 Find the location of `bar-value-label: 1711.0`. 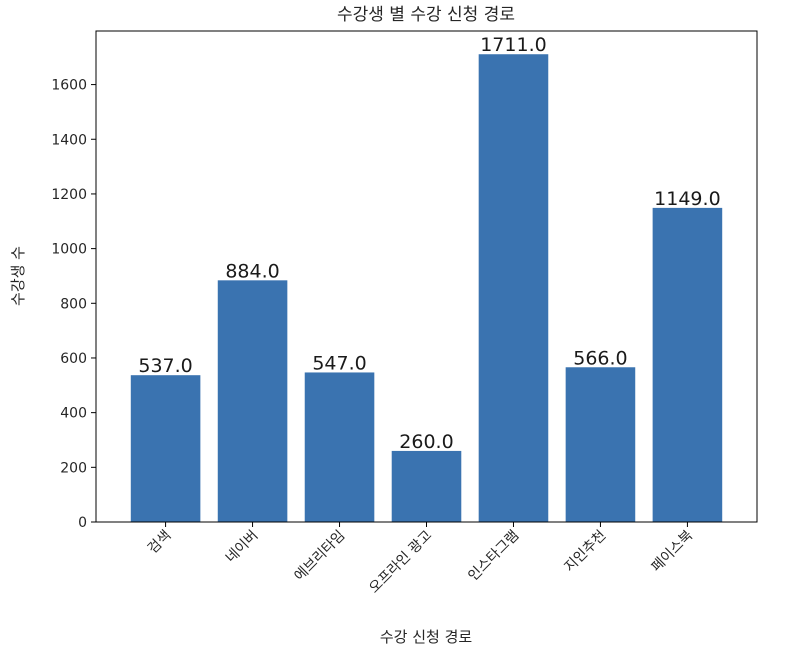

bar-value-label: 1711.0 is located at coordinates (513, 45).